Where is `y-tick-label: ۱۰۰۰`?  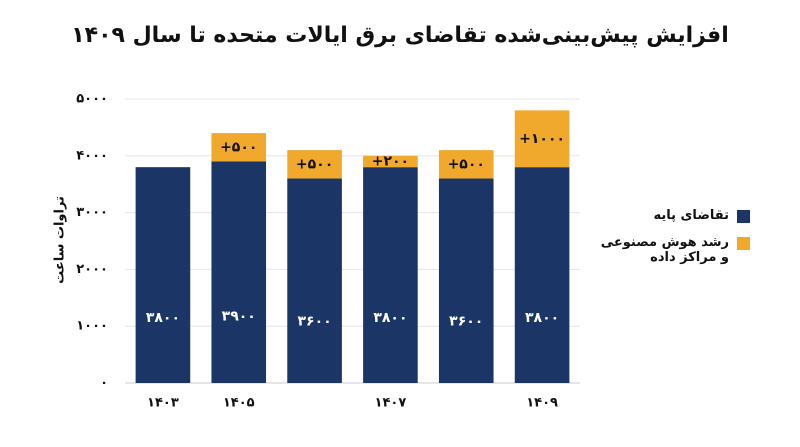 y-tick-label: ۱۰۰۰ is located at coordinates (92, 326).